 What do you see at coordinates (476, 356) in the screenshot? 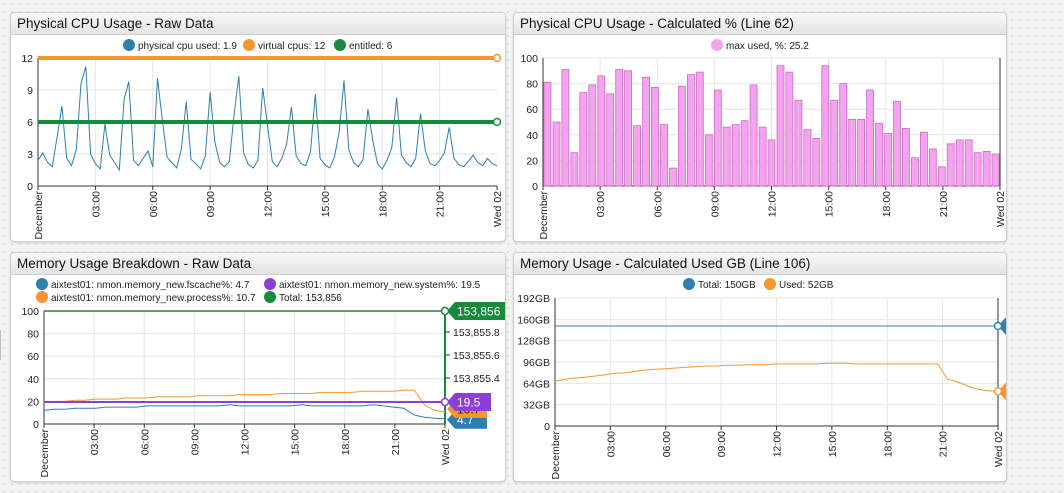
I see `y2-tick-label: 153,855.6` at bounding box center [476, 356].